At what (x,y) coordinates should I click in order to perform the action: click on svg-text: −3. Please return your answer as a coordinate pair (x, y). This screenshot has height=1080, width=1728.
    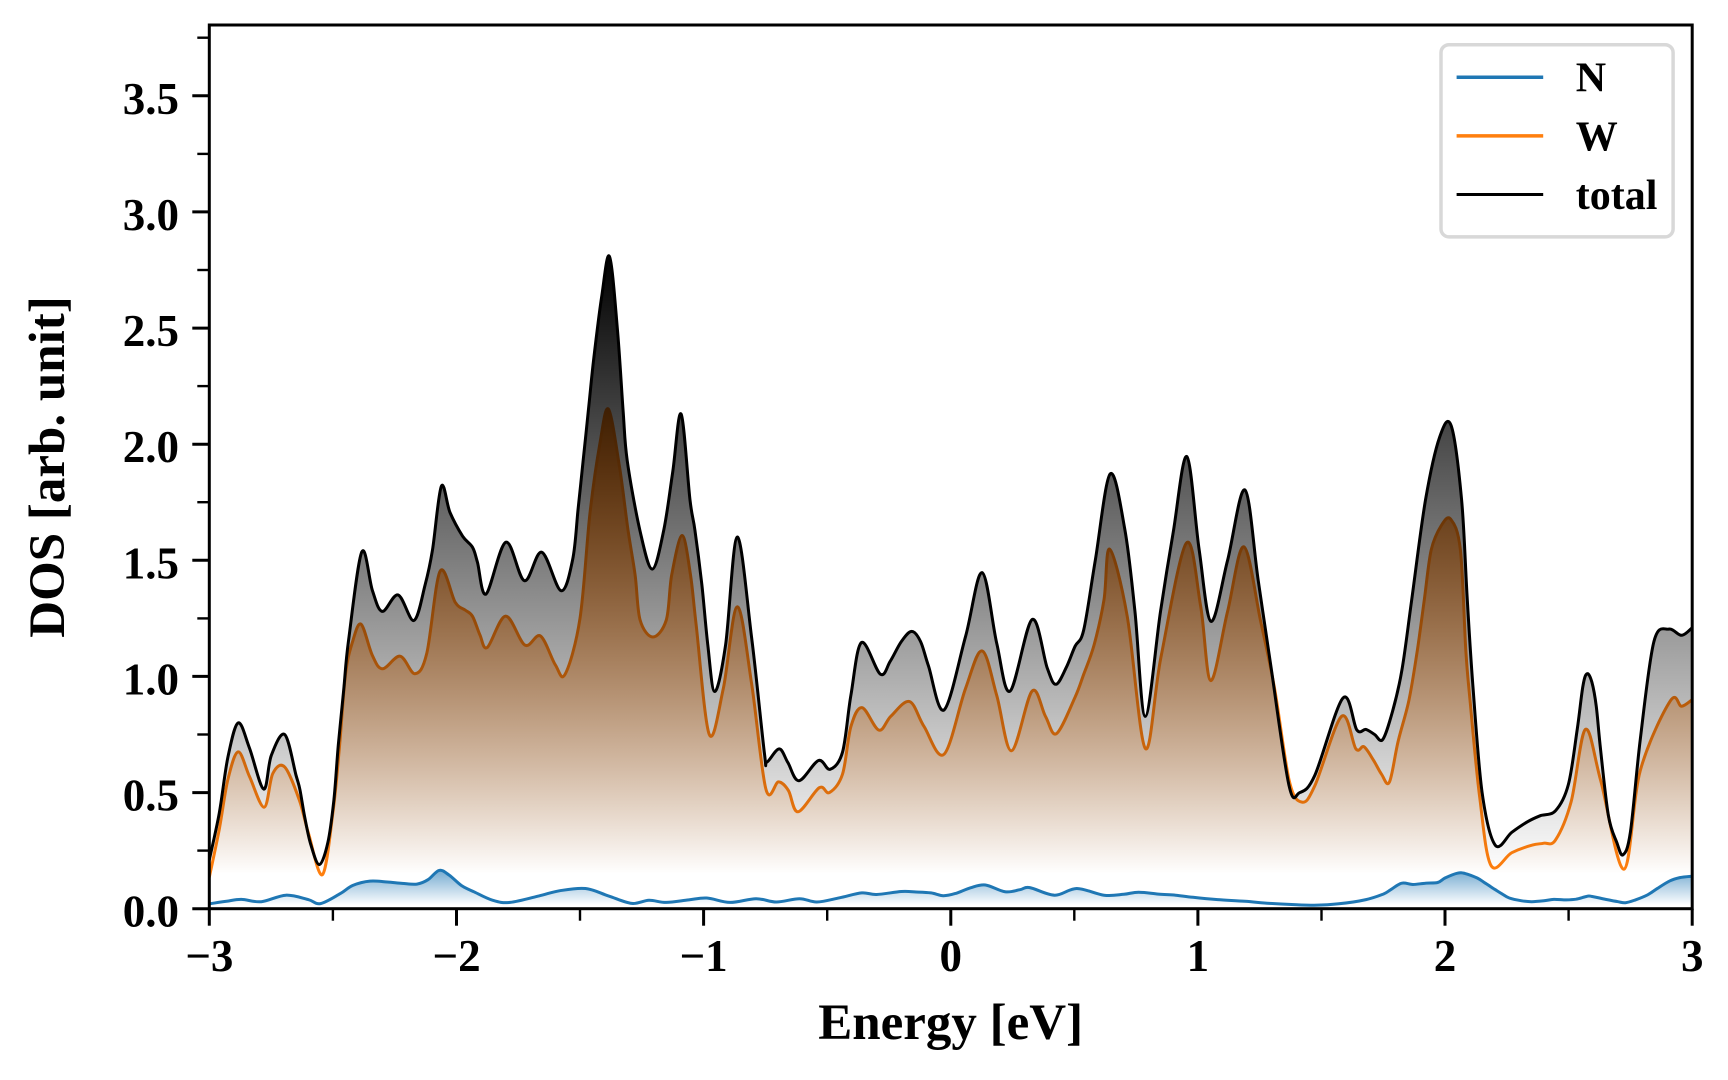
    Looking at the image, I should click on (209, 956).